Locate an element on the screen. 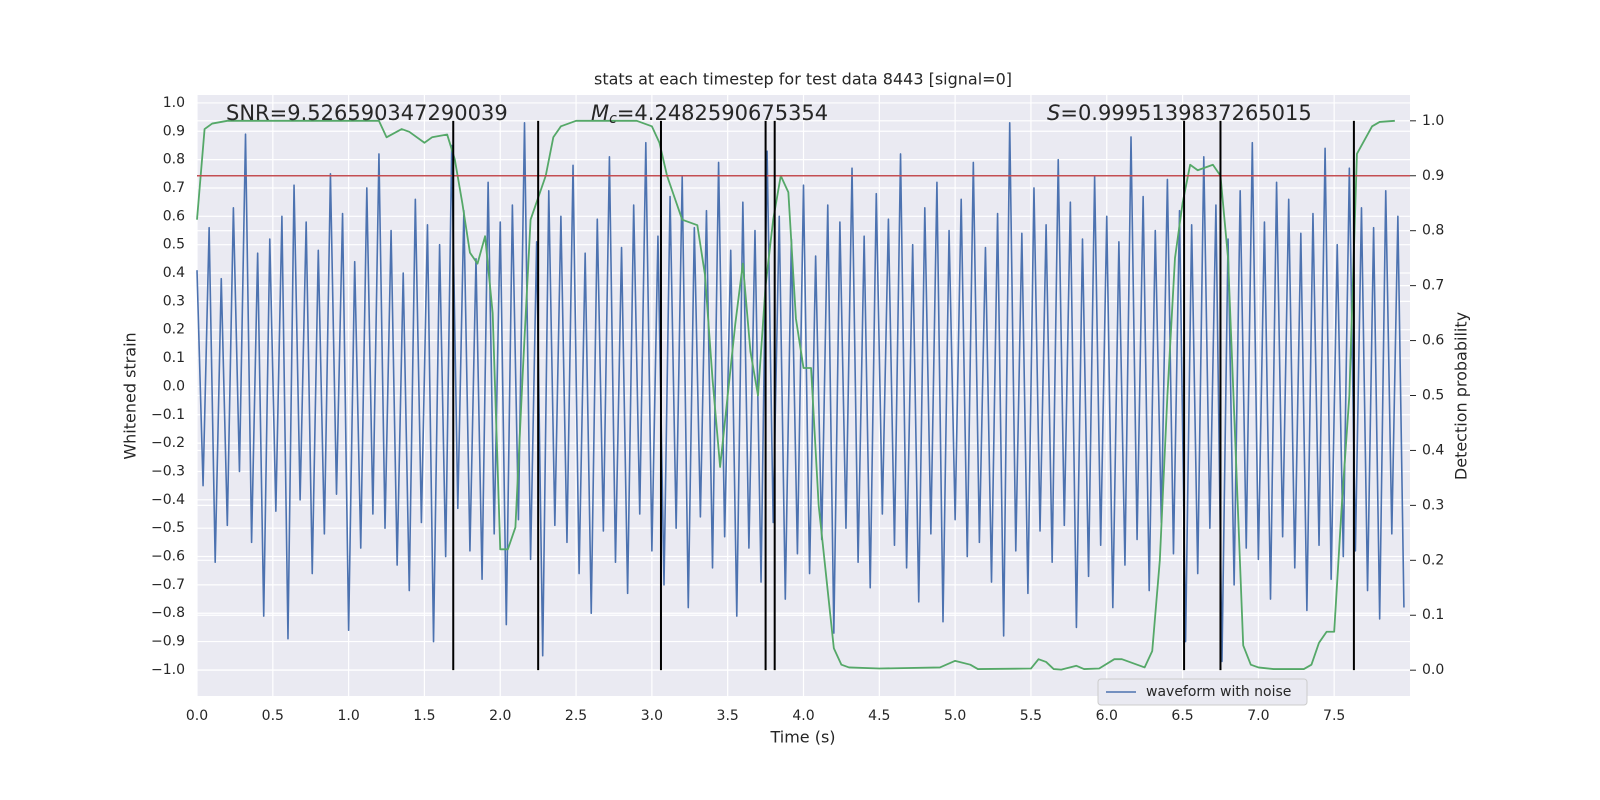 This screenshot has width=1600, height=800. x-tick-label: 3.0 is located at coordinates (652, 716).